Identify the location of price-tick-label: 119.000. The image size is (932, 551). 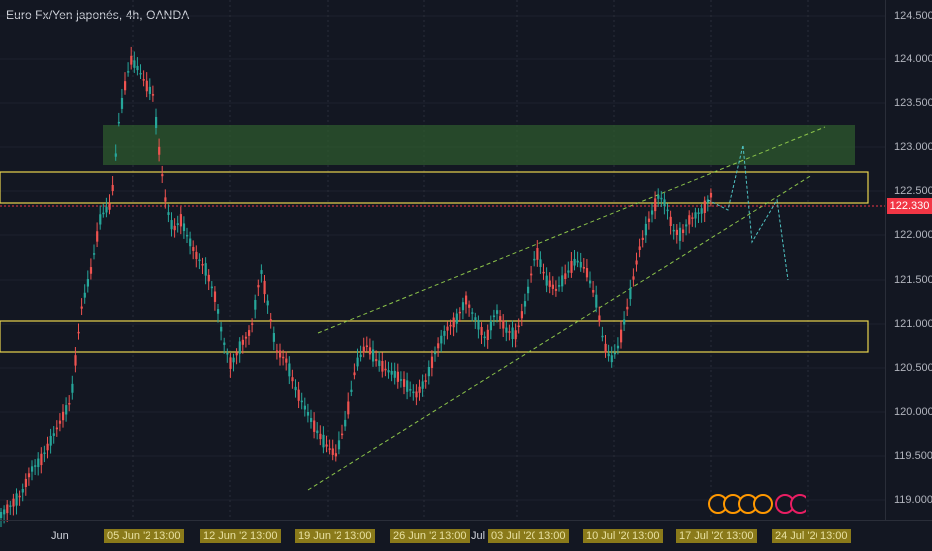
(913, 500).